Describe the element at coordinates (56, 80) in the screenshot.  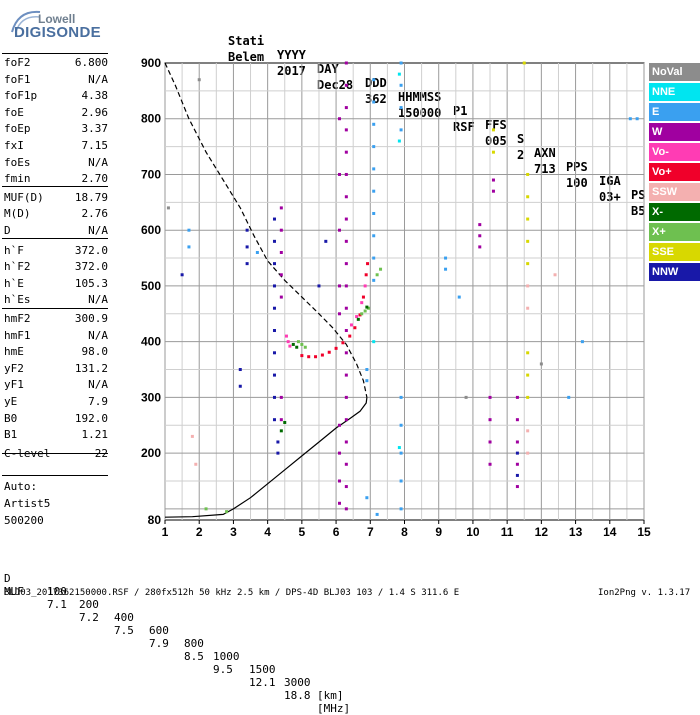
I see `param-row: foF1 N/A` at that location.